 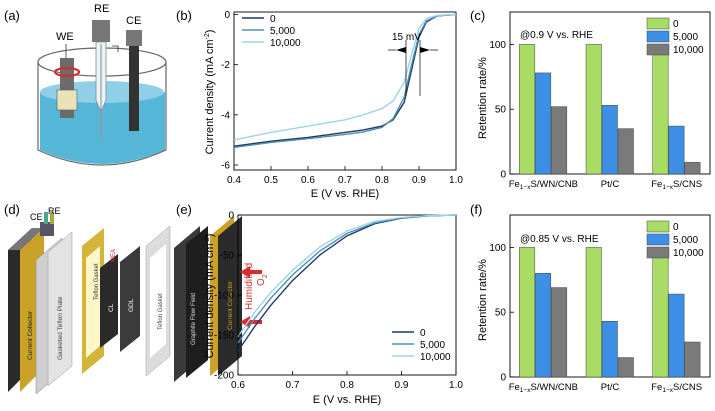 I want to click on y-tick-label: -2, so click(x=225, y=65).